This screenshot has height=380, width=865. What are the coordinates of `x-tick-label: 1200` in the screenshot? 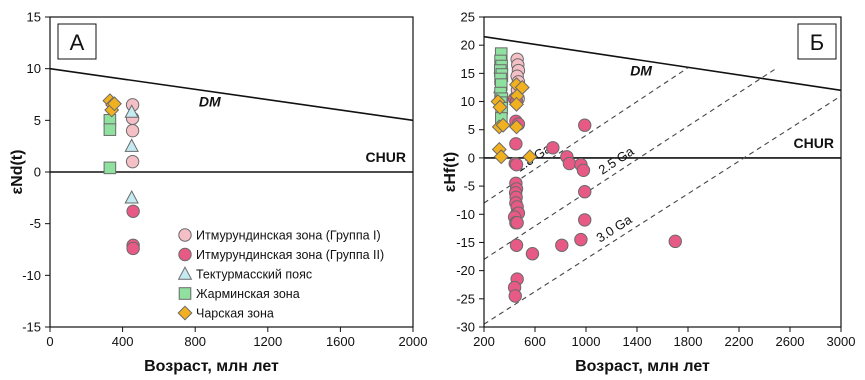 It's located at (267, 341).